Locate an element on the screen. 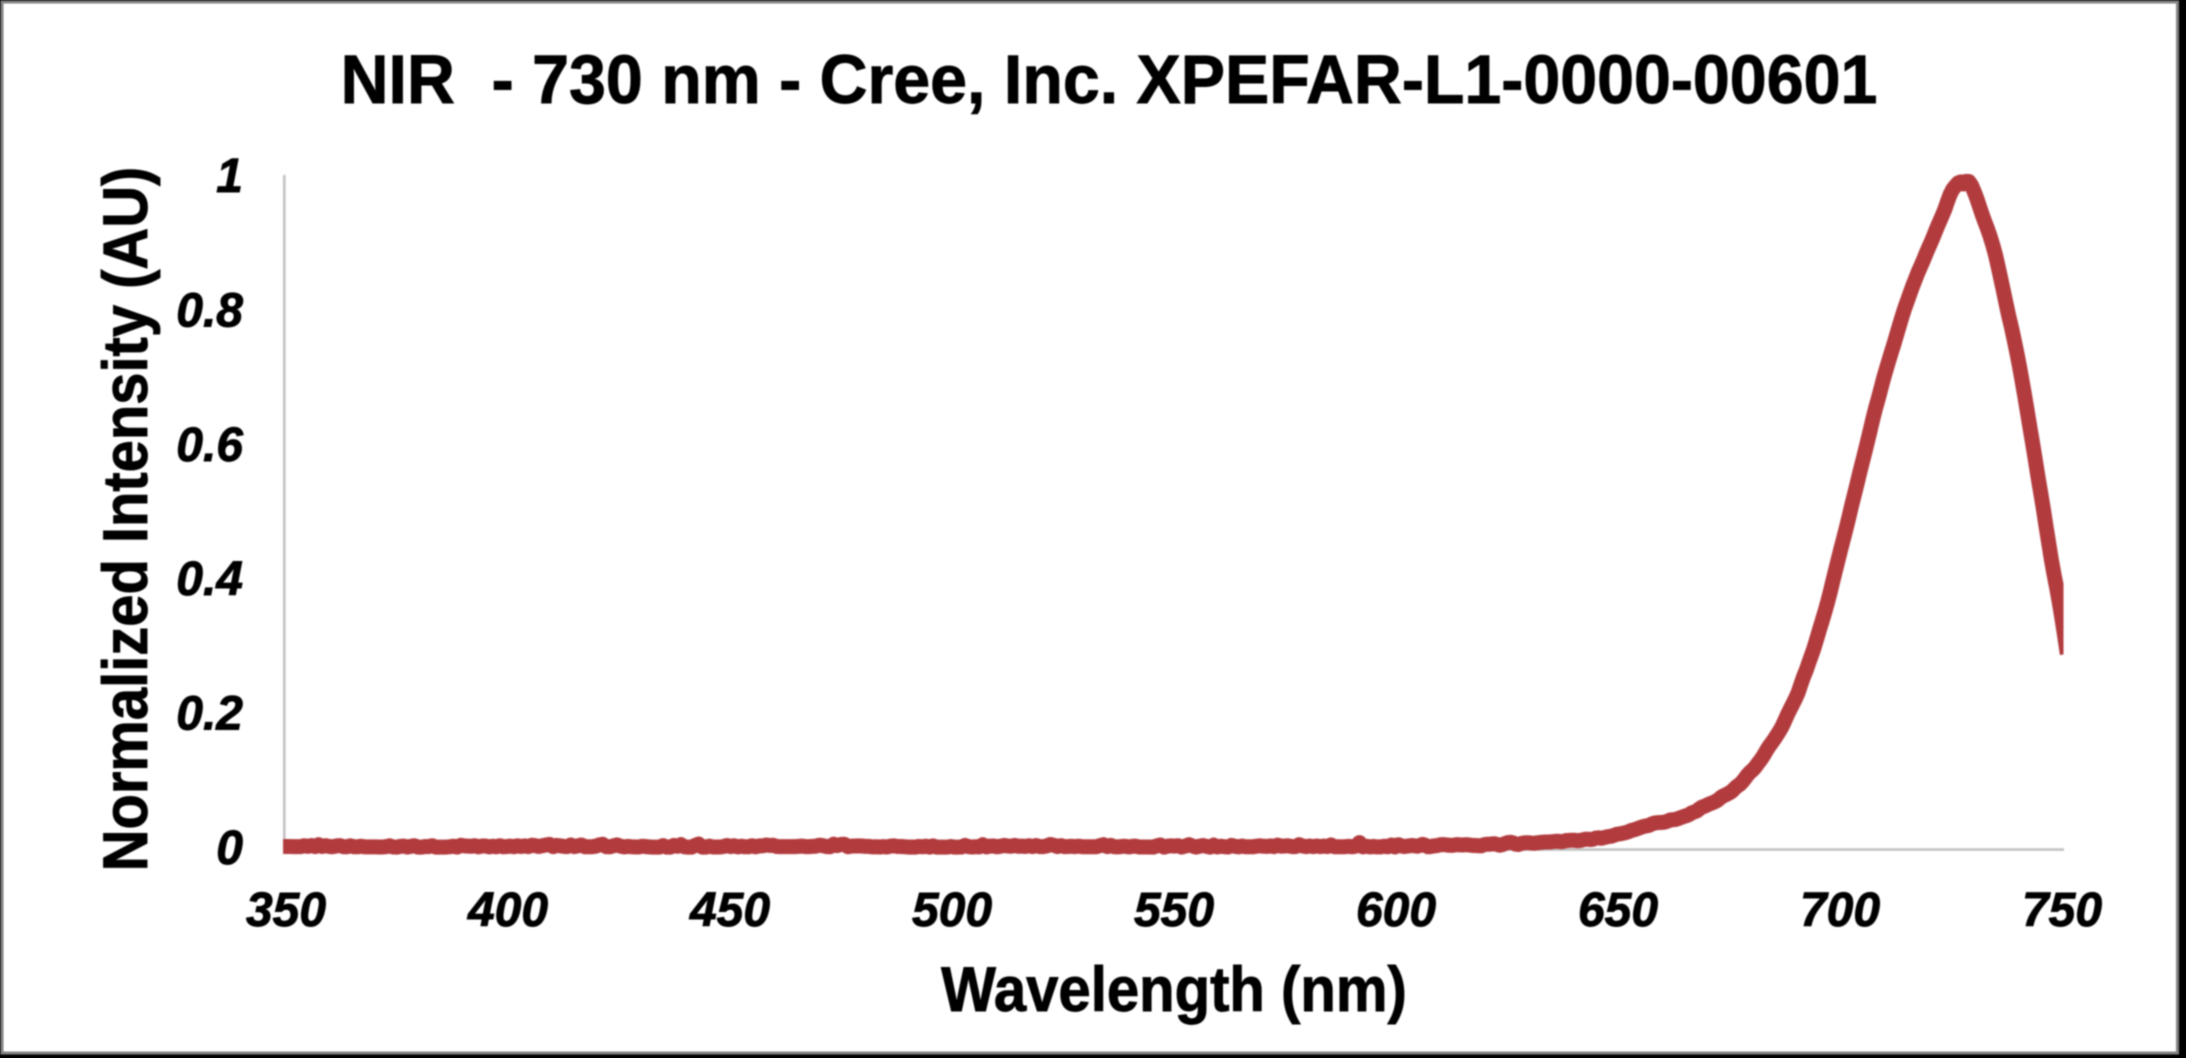 The image size is (2186, 1058). svg-text: 600 is located at coordinates (1396, 910).